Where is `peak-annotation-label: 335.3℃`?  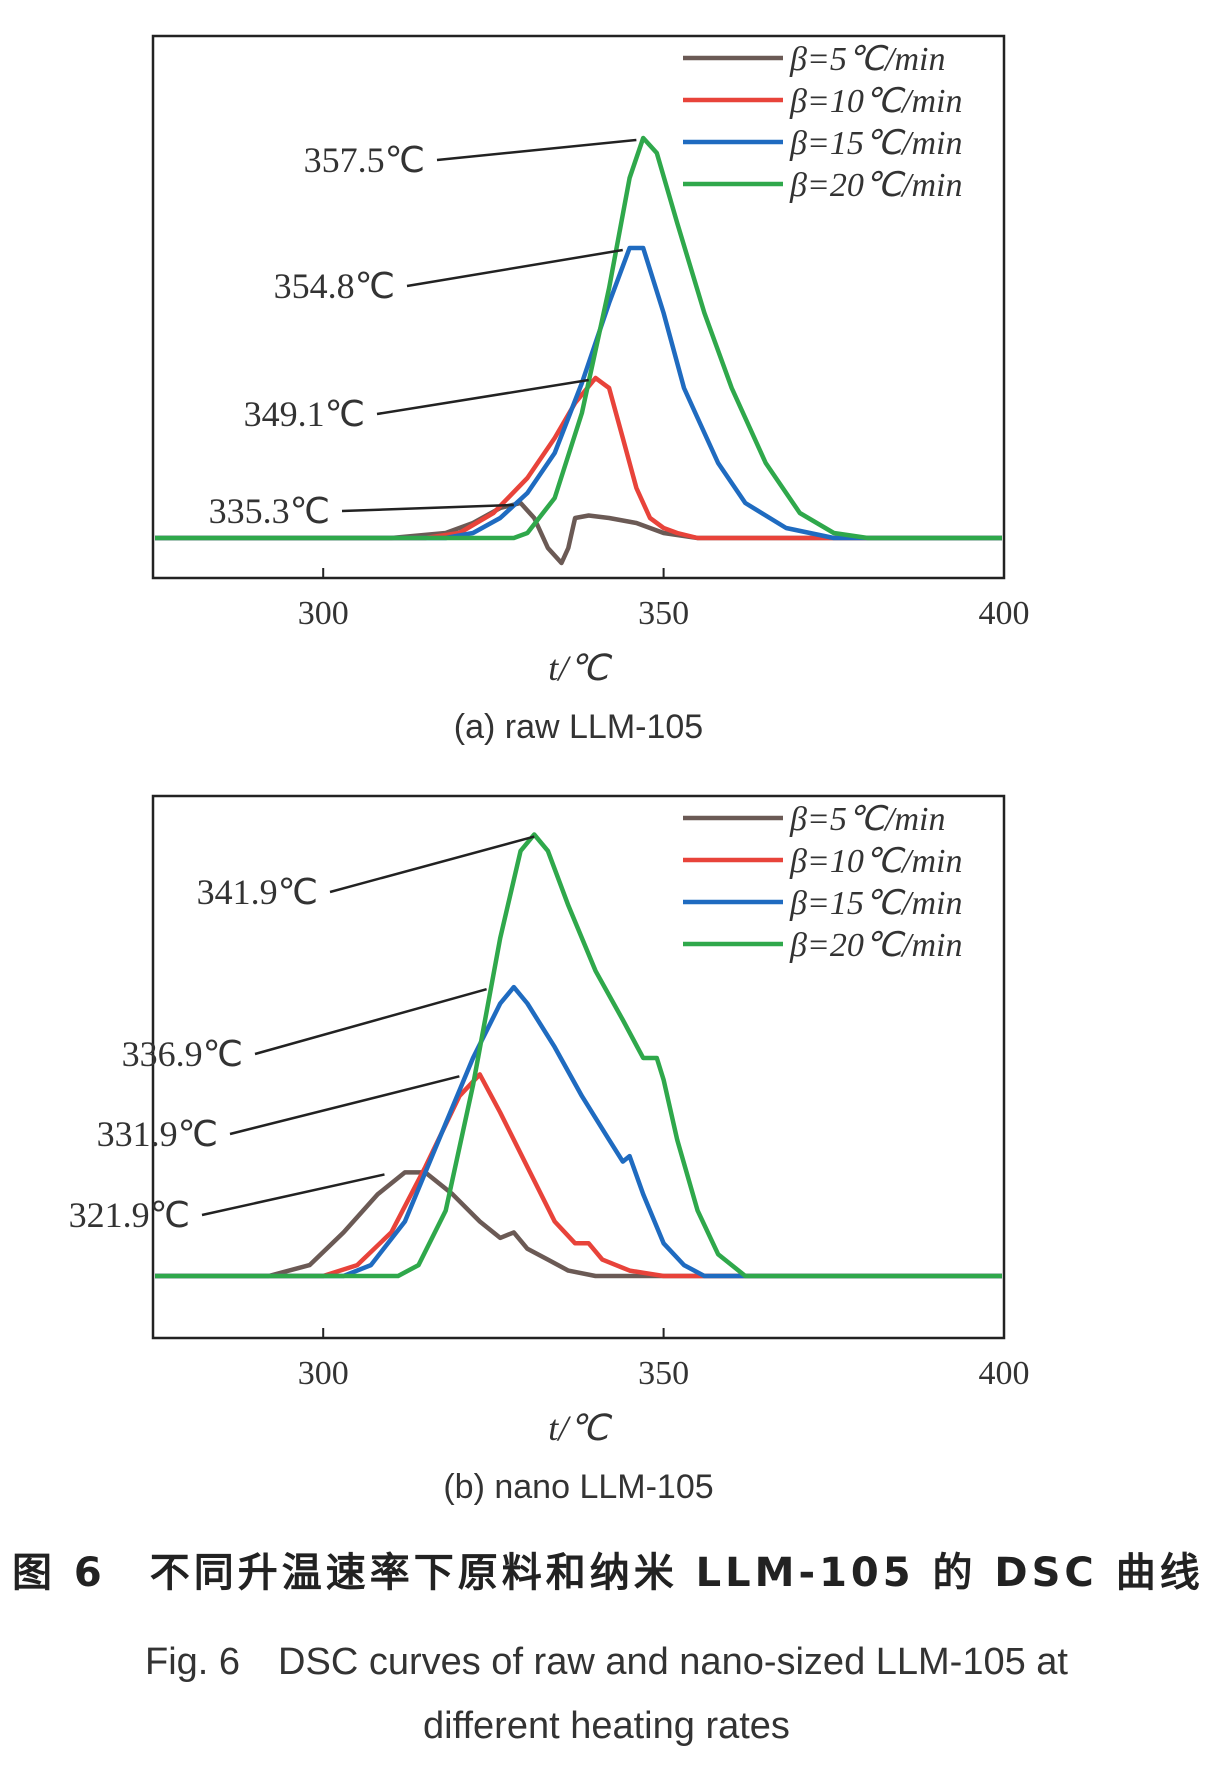 peak-annotation-label: 335.3℃ is located at coordinates (269, 511).